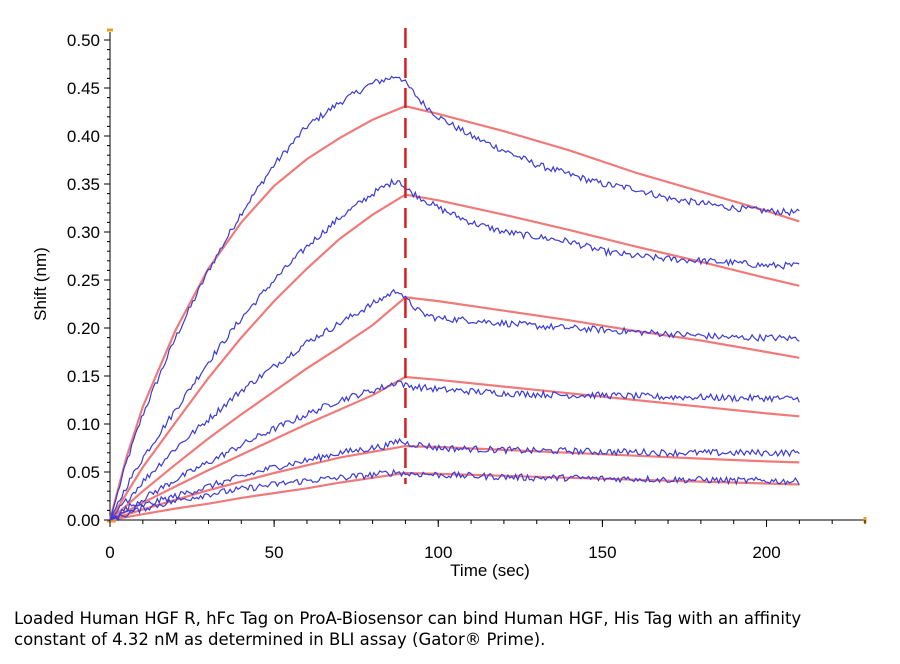 This screenshot has height=664, width=900. I want to click on y-tick-label: 0.30, so click(83, 232).